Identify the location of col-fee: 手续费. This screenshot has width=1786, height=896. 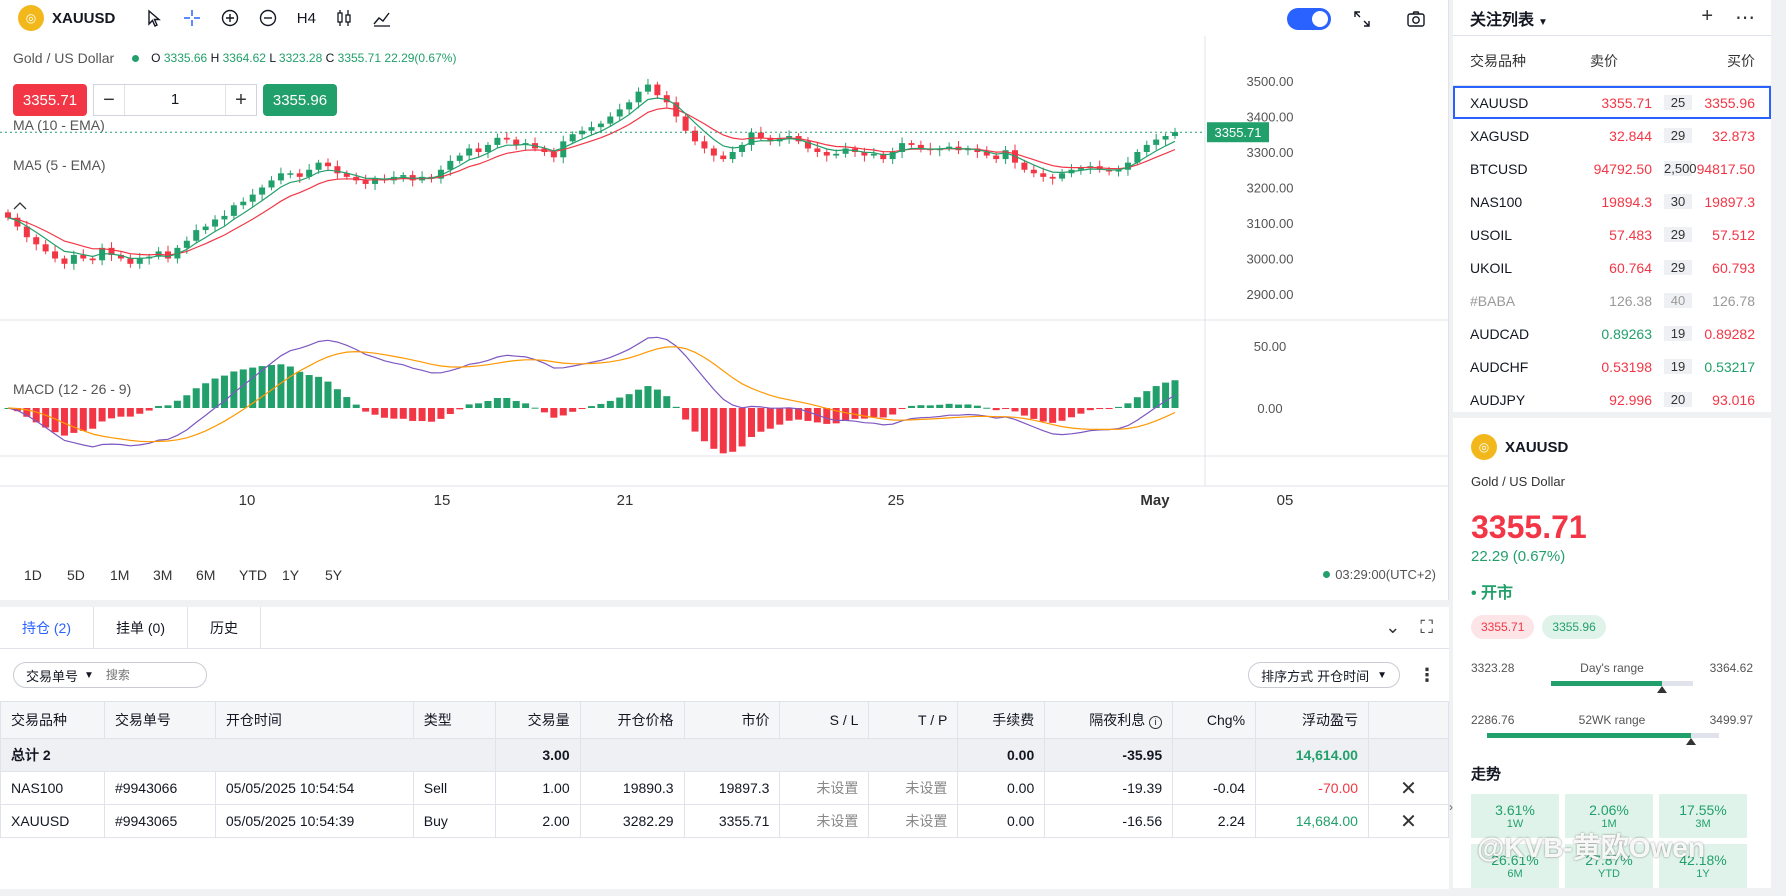
(1001, 720).